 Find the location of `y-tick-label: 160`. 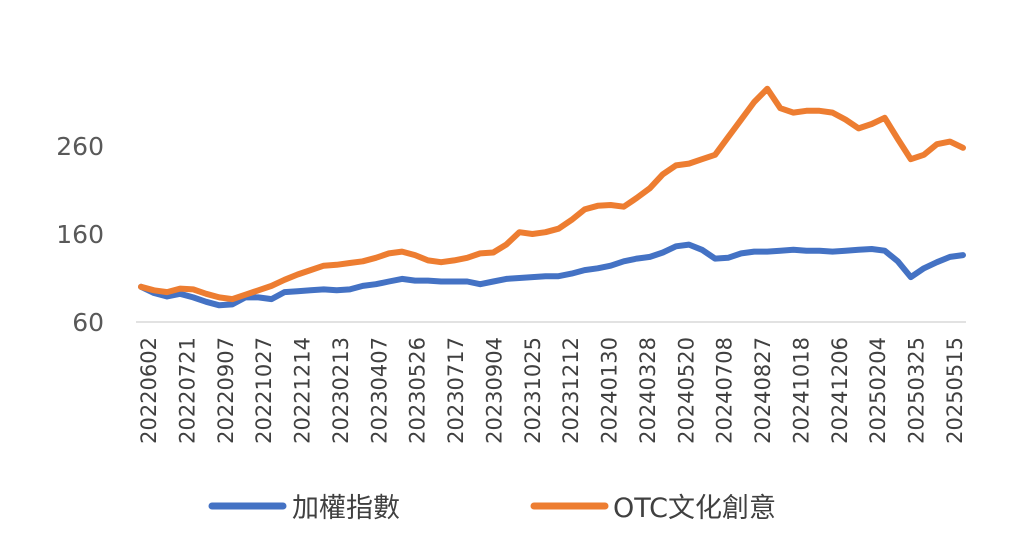

y-tick-label: 160 is located at coordinates (80, 234).